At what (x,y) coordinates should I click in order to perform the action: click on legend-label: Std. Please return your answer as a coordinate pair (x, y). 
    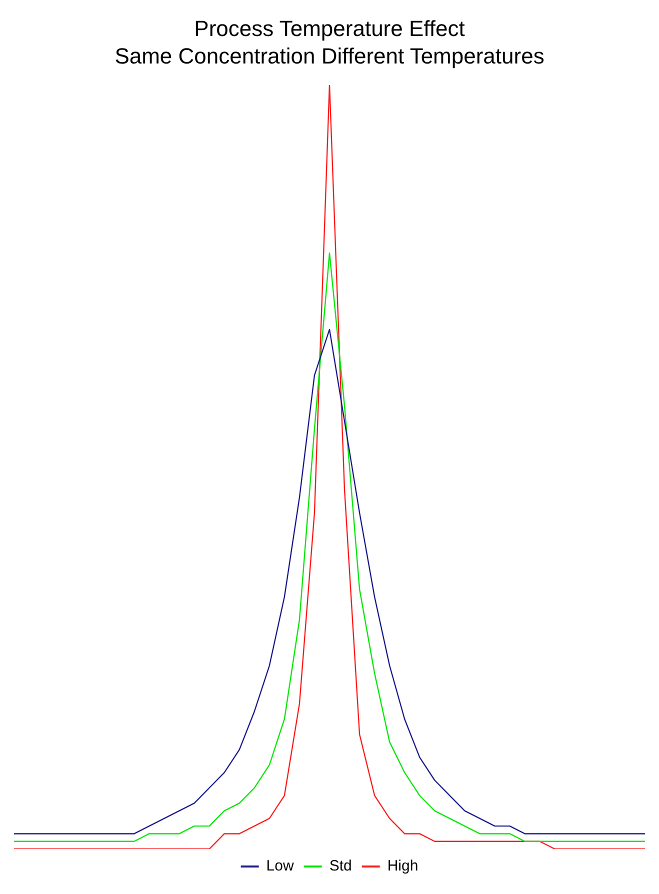
    Looking at the image, I should click on (340, 866).